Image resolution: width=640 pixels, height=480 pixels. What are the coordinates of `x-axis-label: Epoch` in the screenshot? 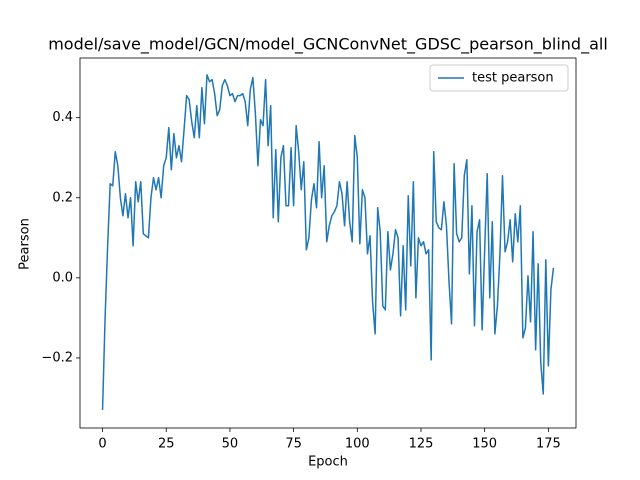 It's located at (328, 462).